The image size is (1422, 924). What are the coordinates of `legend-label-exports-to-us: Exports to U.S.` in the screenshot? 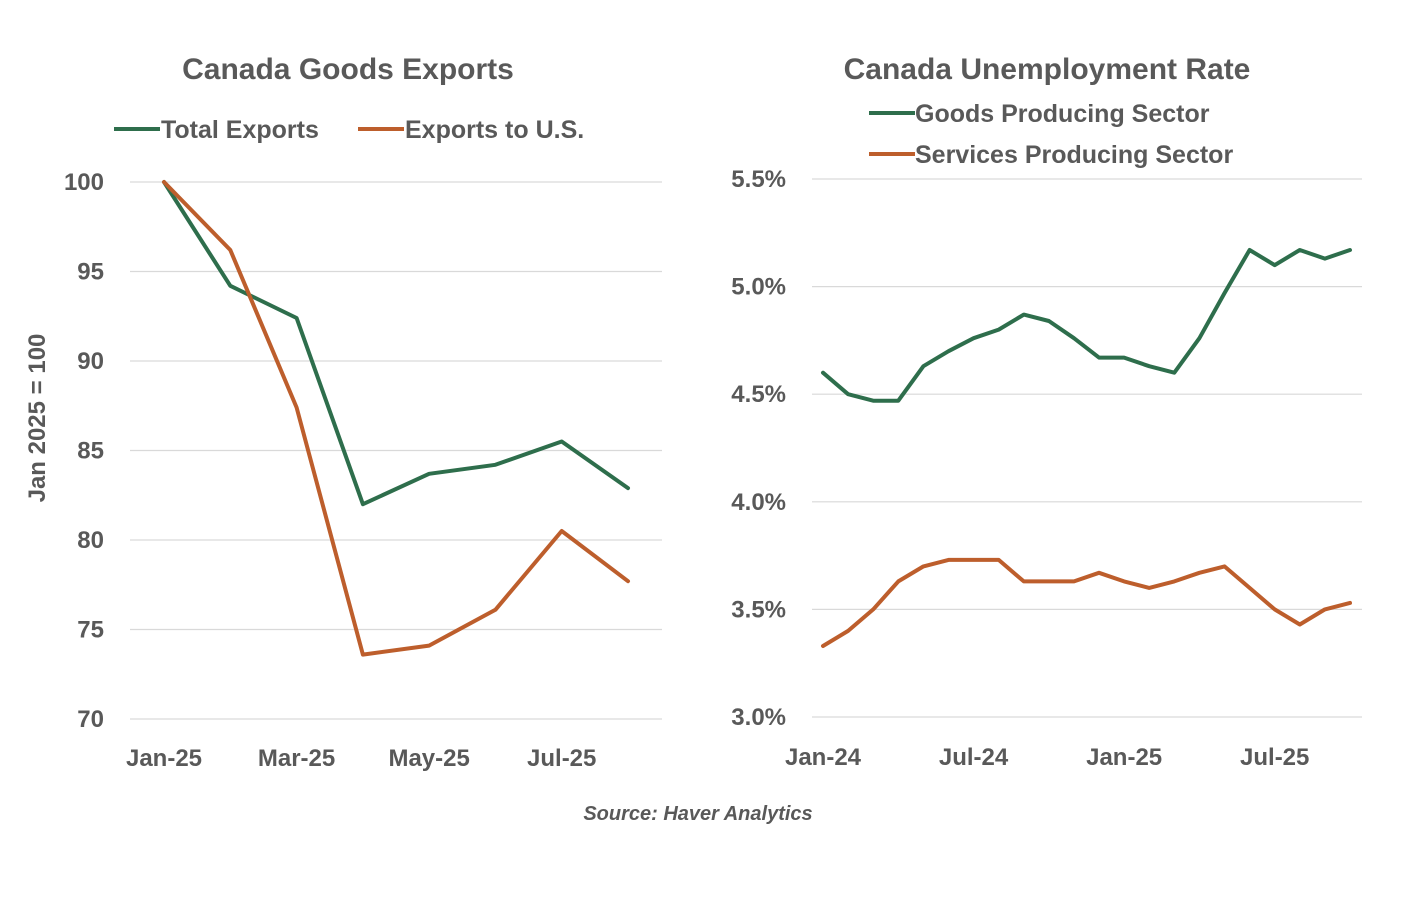 It's located at (494, 130).